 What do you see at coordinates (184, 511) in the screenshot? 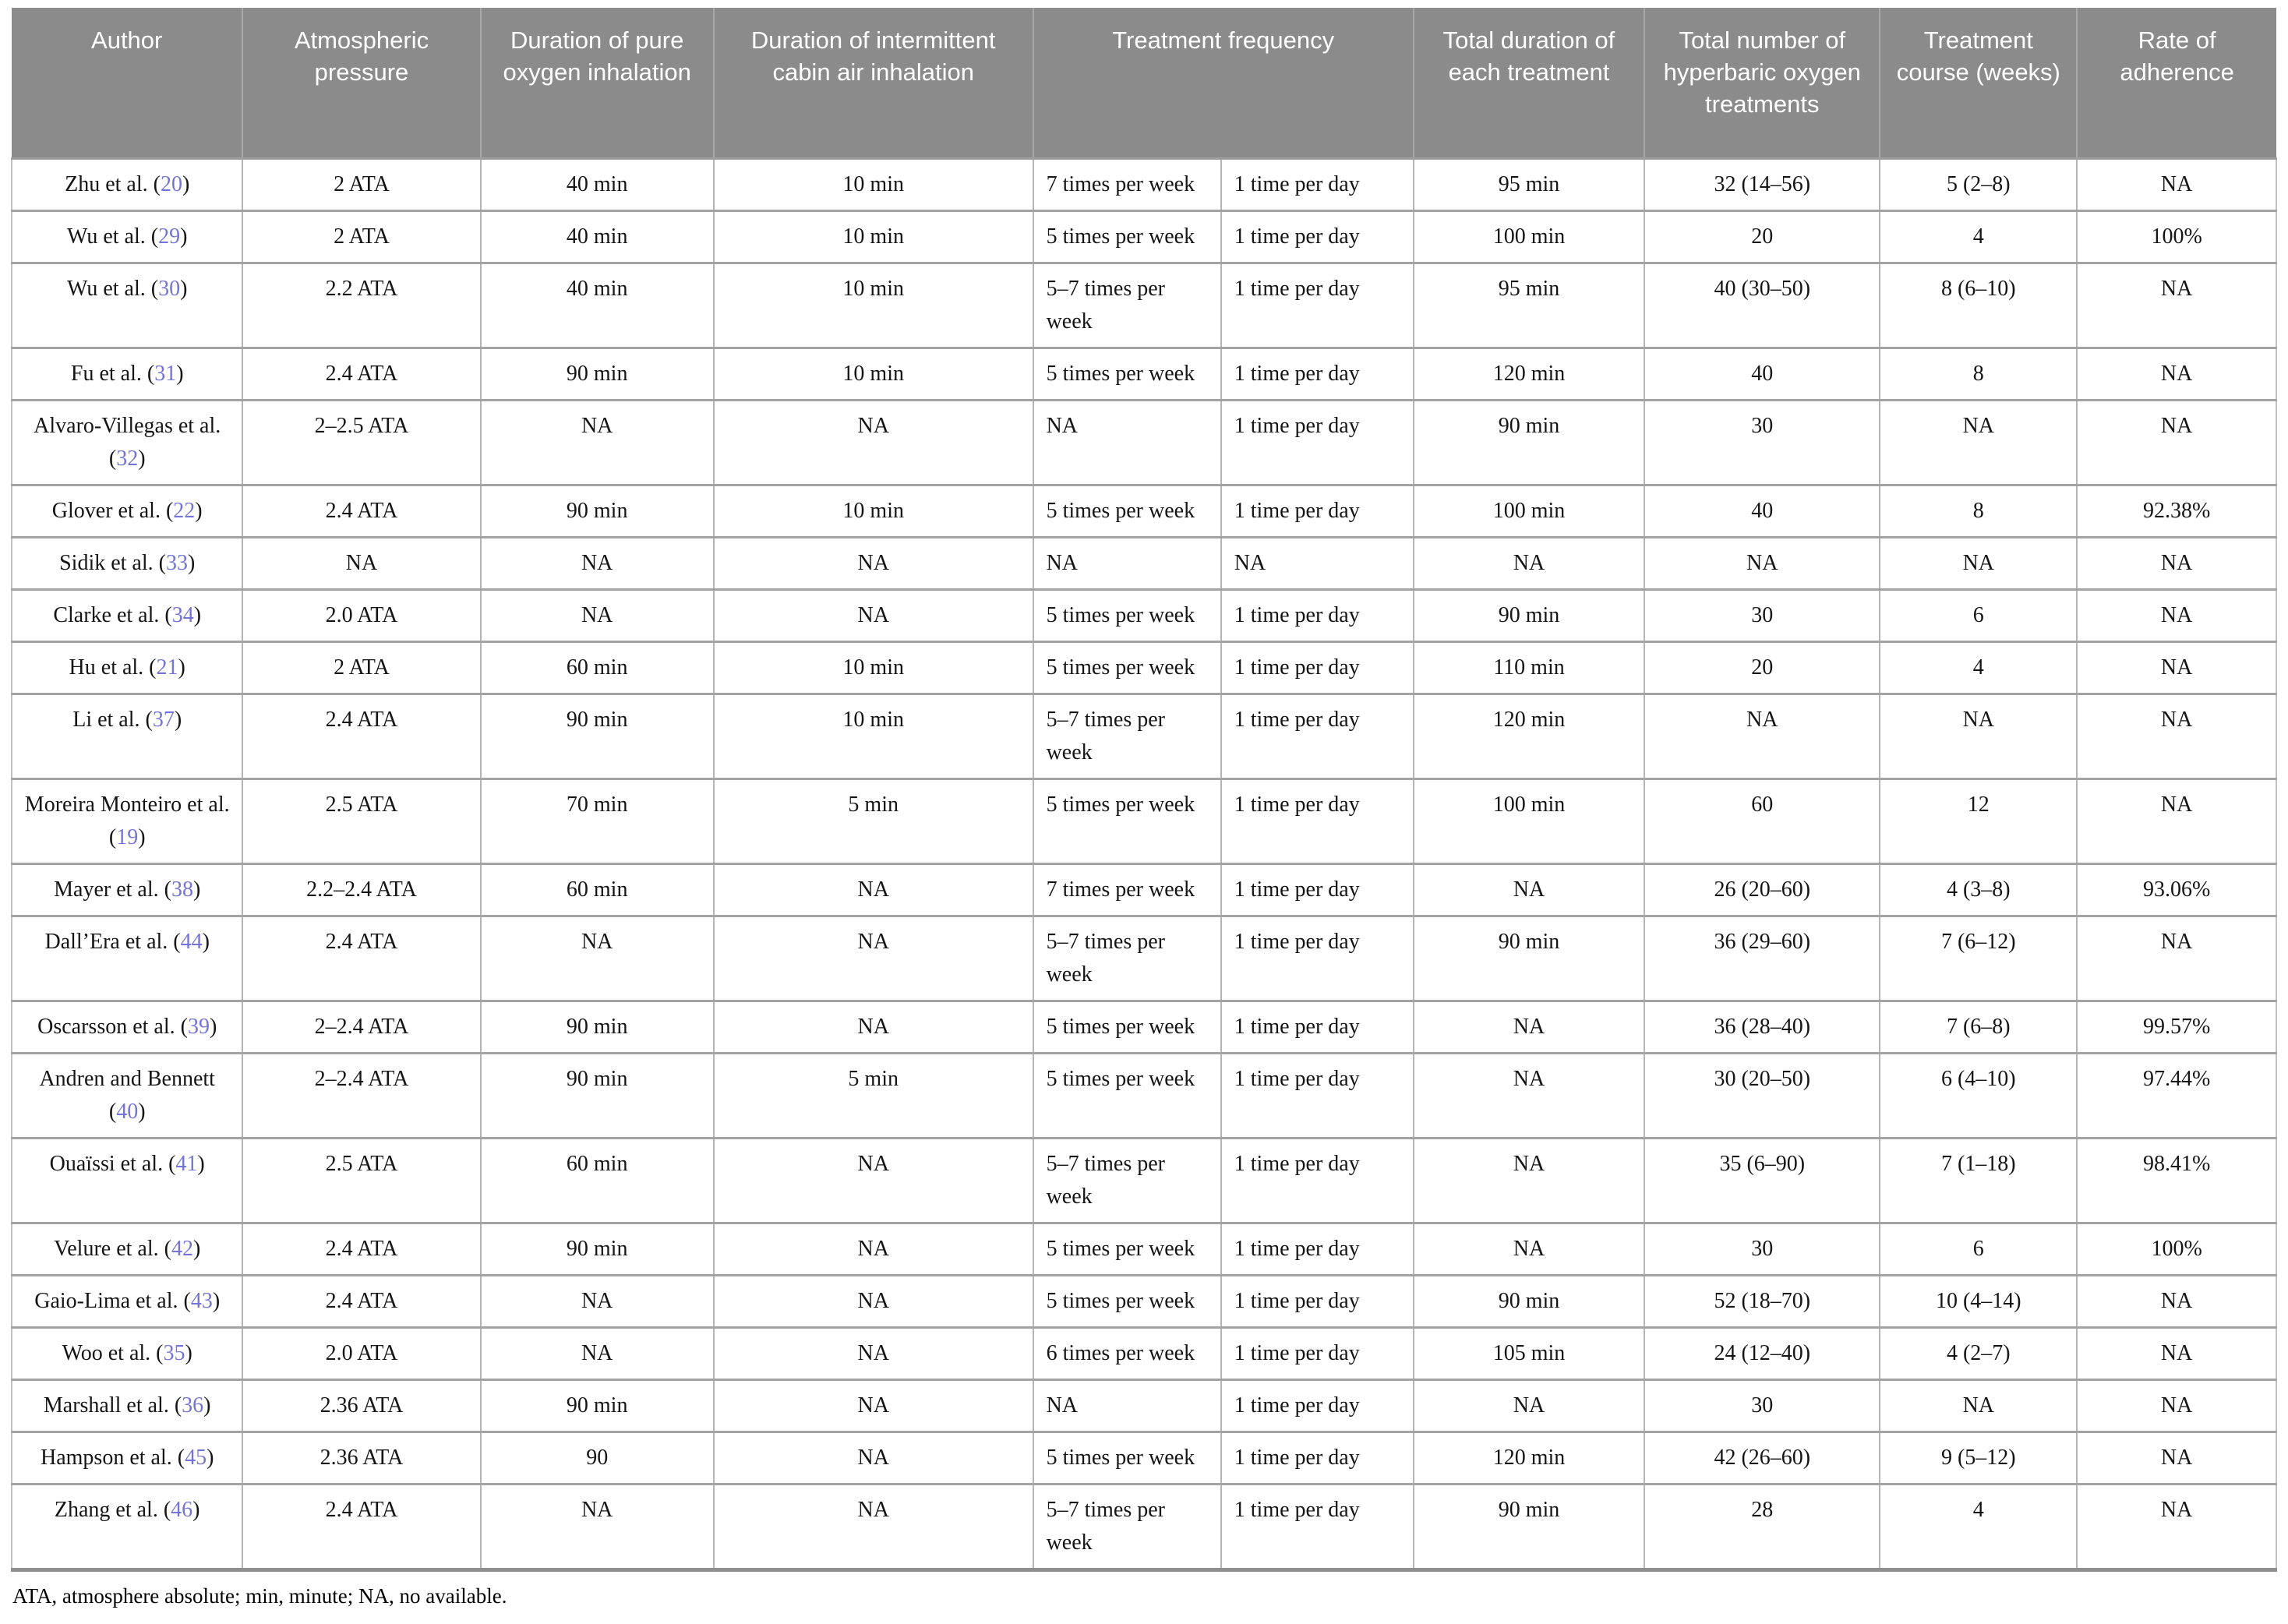
I see `reference-link: 22` at bounding box center [184, 511].